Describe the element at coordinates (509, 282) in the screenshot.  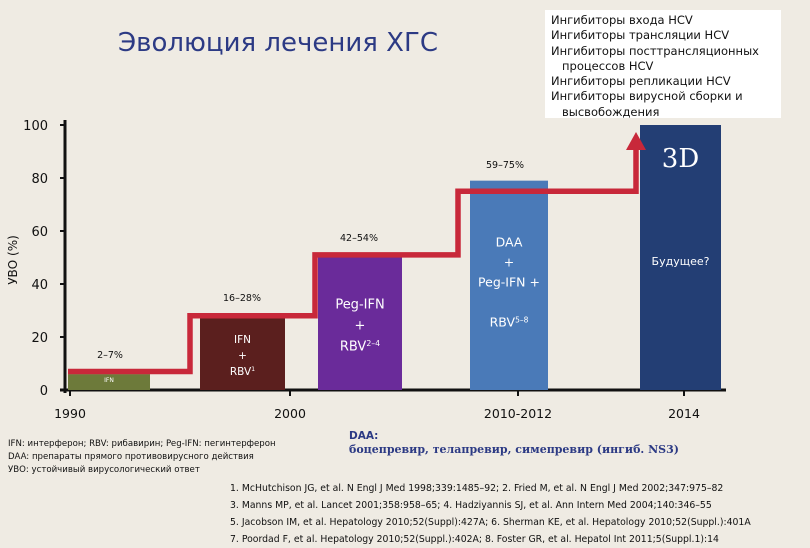
I see `bar-label: Peg-IFN +` at that location.